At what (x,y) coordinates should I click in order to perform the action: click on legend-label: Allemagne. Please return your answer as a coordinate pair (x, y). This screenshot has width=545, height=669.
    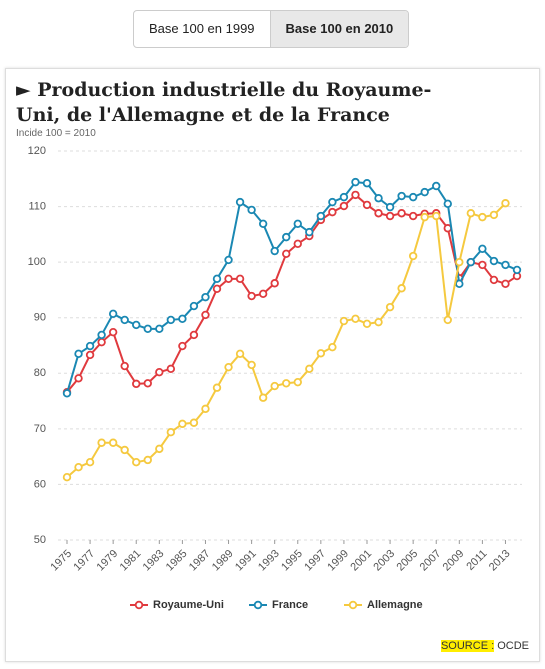
    Looking at the image, I should click on (395, 605).